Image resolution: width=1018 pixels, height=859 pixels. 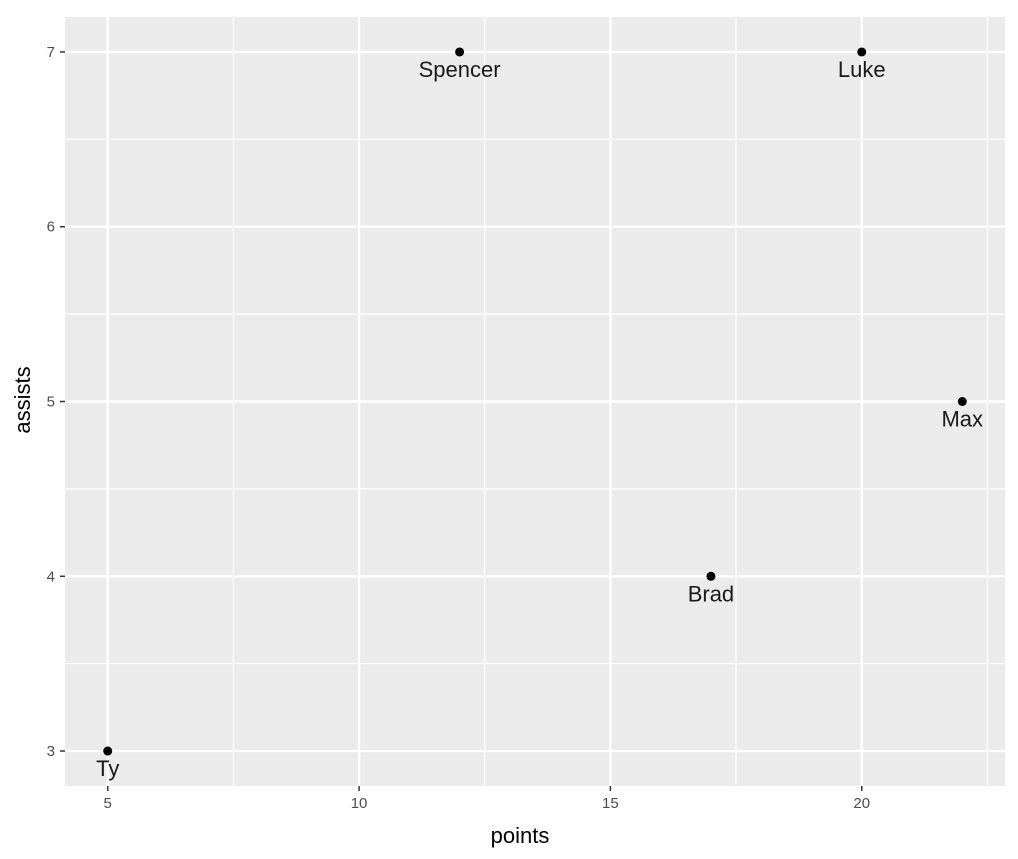 I want to click on point-label-brad: Brad, so click(x=711, y=593).